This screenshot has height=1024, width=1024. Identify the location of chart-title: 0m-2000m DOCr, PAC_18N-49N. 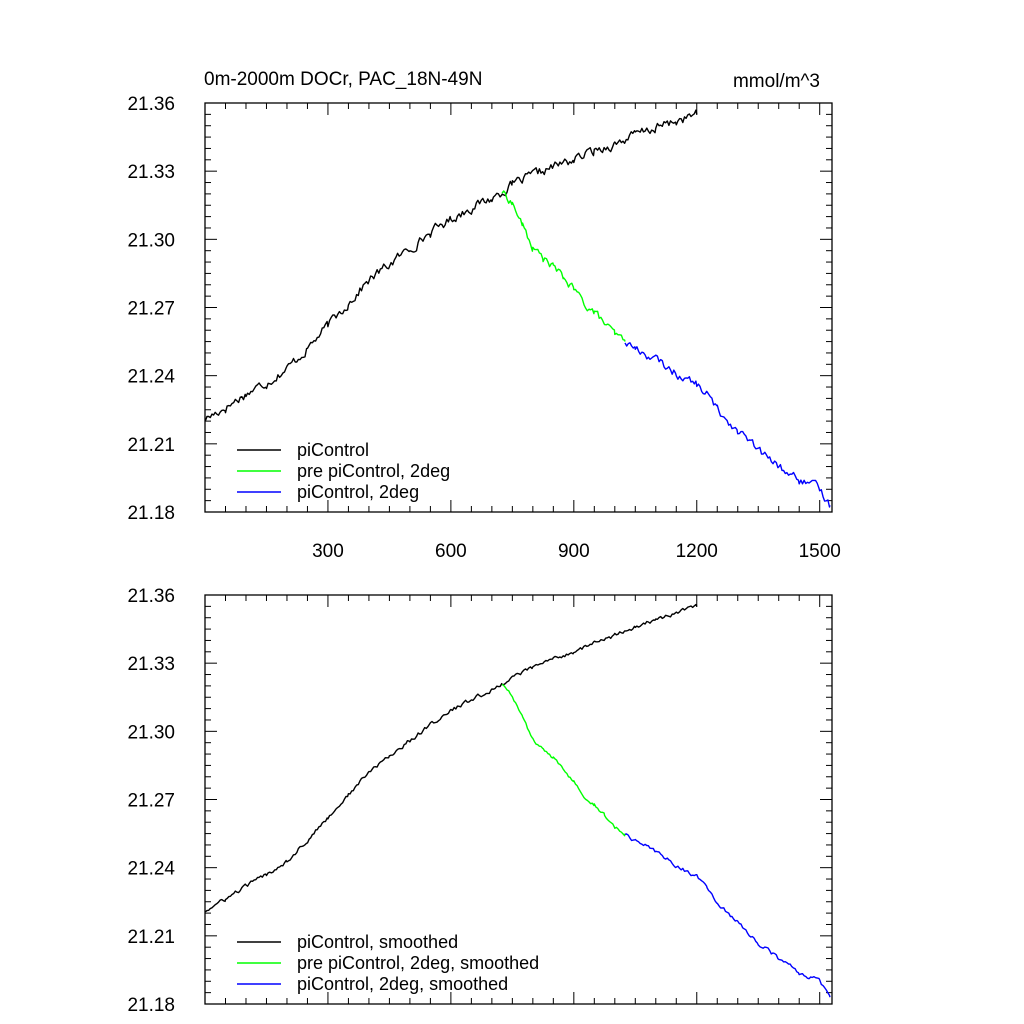
(343, 79).